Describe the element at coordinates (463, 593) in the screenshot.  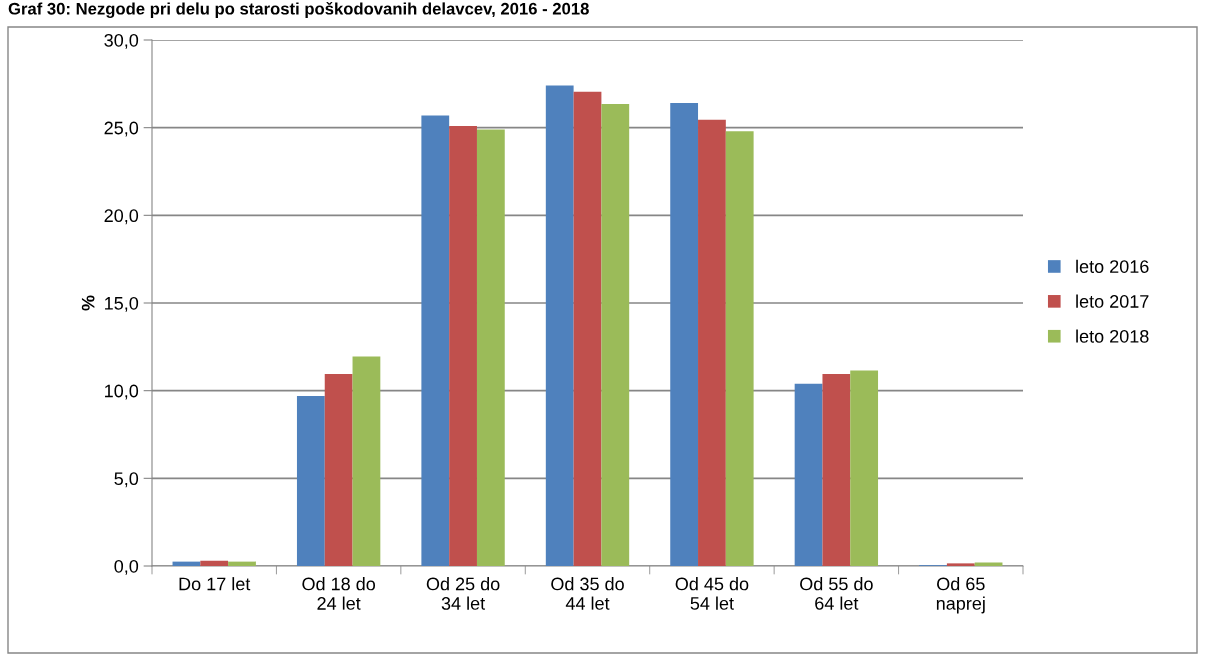
I see `x-tick-label: Od 25 do 34 let` at that location.